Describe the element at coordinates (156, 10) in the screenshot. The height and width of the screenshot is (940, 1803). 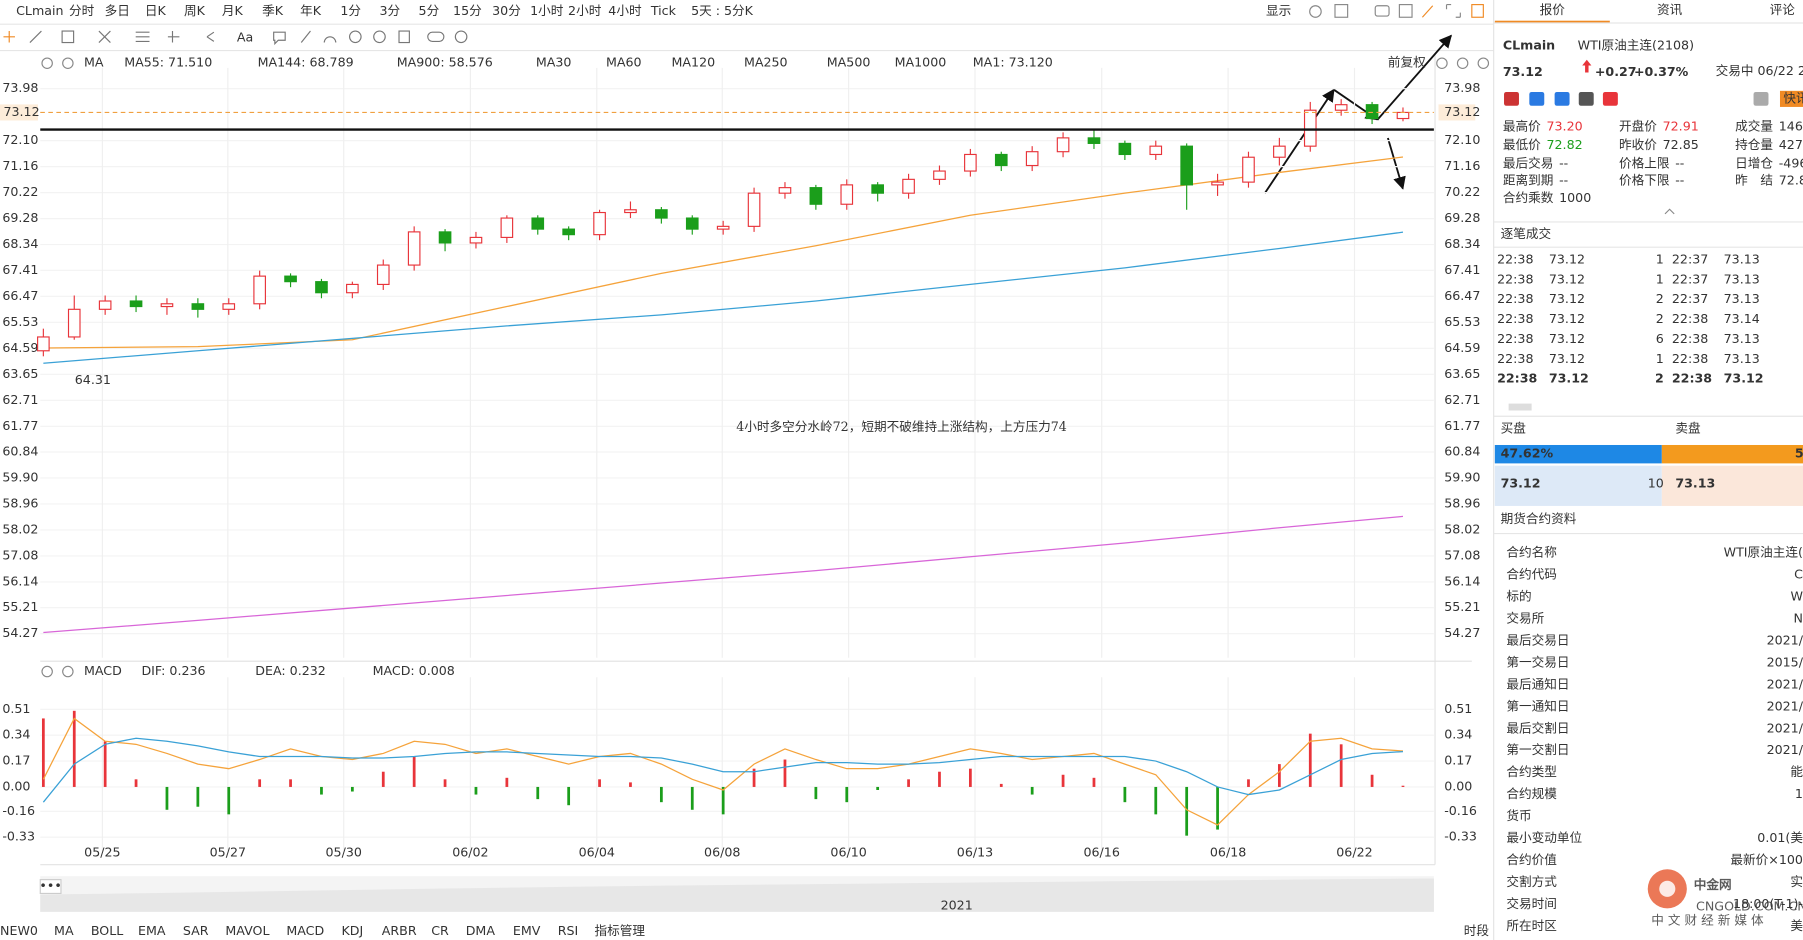
I see `period-tab: 日K` at that location.